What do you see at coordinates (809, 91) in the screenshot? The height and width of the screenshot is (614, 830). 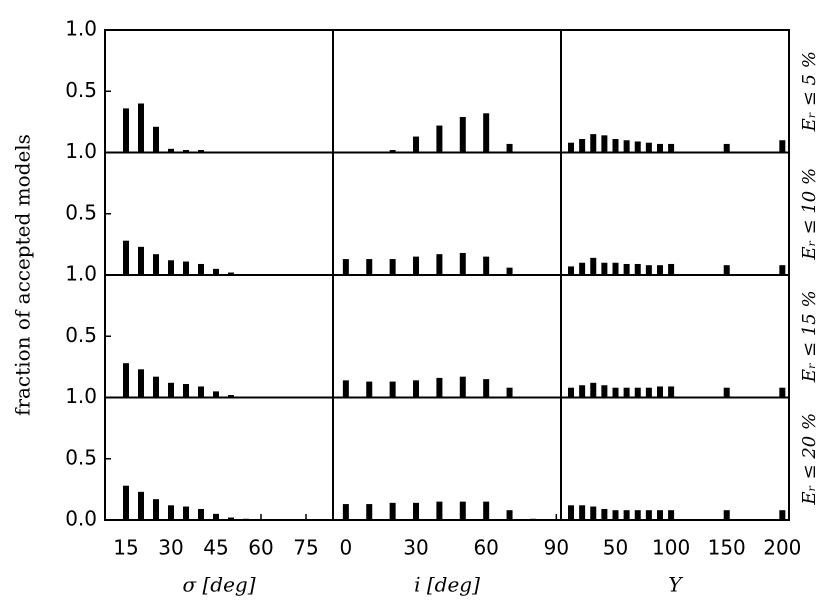 I see `row-label: Eᵣ ≤ 5 %` at bounding box center [809, 91].